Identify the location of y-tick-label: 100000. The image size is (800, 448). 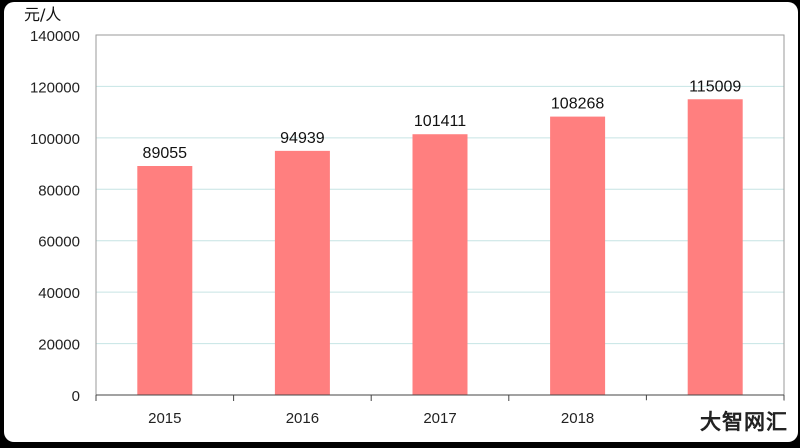
(55, 139).